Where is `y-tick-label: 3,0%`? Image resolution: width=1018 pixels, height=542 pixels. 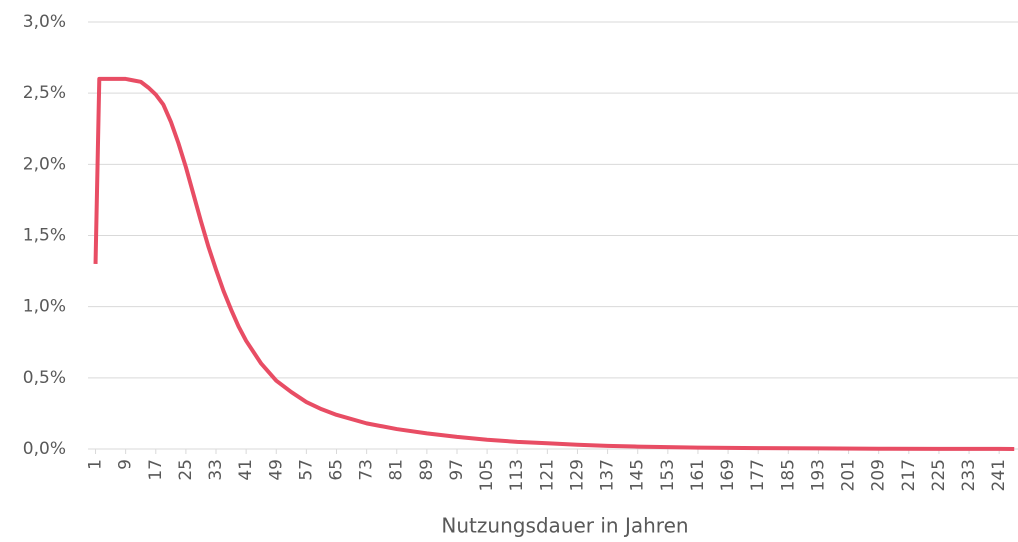 y-tick-label: 3,0% is located at coordinates (44, 22).